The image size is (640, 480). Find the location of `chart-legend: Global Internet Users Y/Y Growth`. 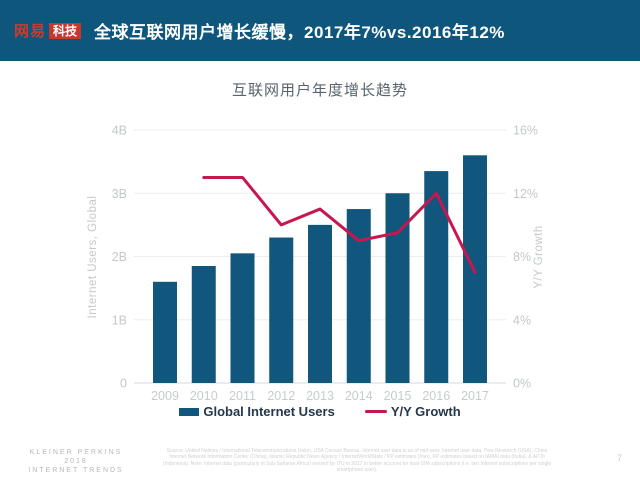

chart-legend: Global Internet Users Y/Y Growth is located at coordinates (320, 411).